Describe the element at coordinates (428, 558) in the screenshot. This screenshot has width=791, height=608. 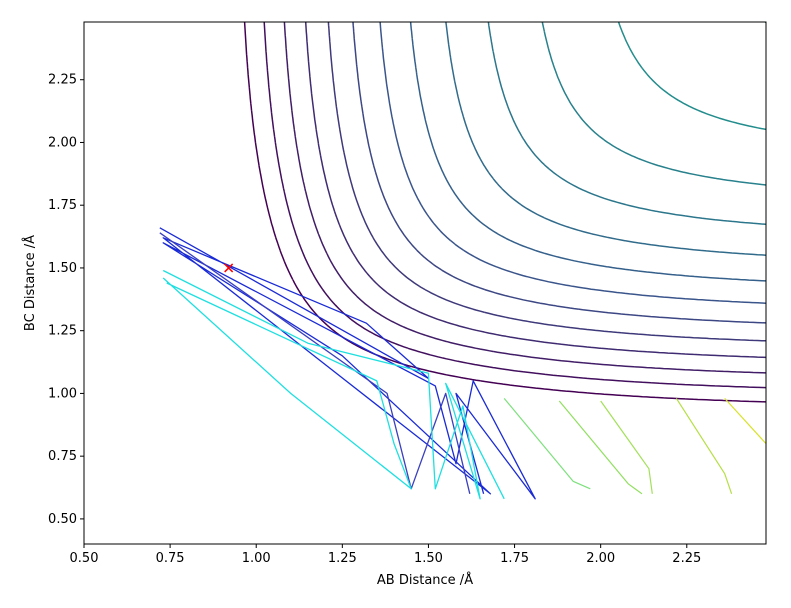
I see `x-tick-label: 1.50` at that location.